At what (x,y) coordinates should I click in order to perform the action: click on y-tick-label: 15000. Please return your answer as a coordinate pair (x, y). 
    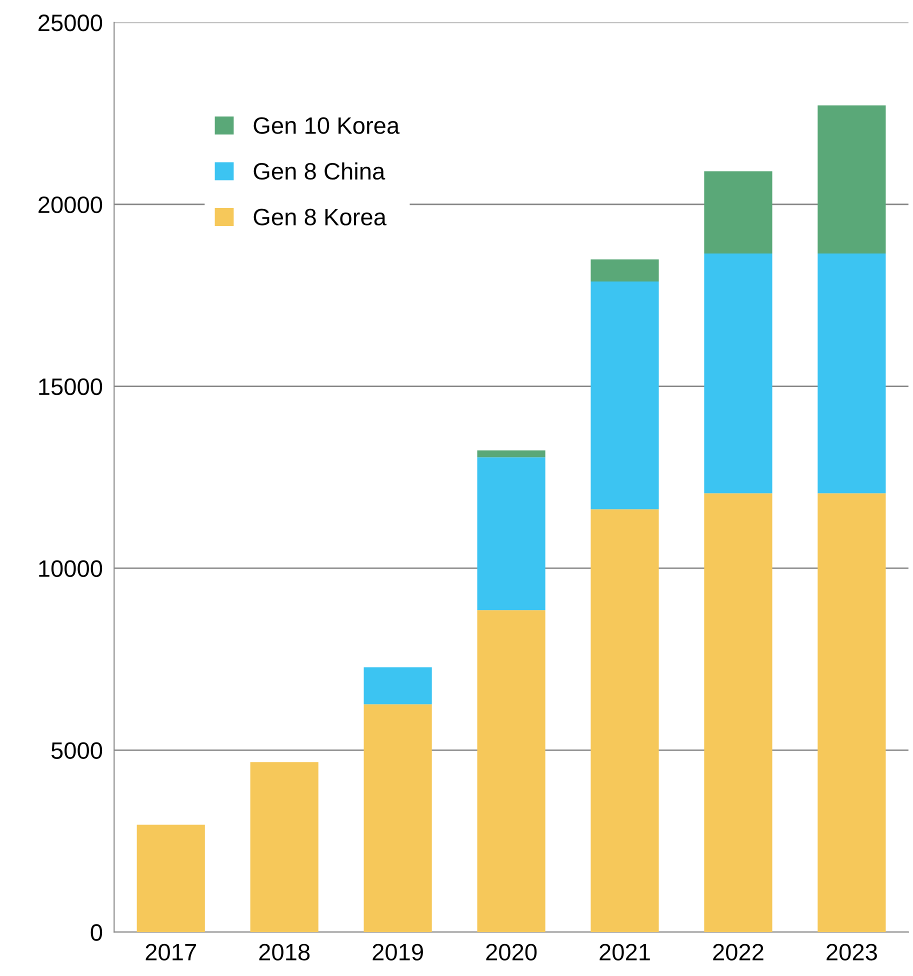
    Looking at the image, I should click on (70, 387).